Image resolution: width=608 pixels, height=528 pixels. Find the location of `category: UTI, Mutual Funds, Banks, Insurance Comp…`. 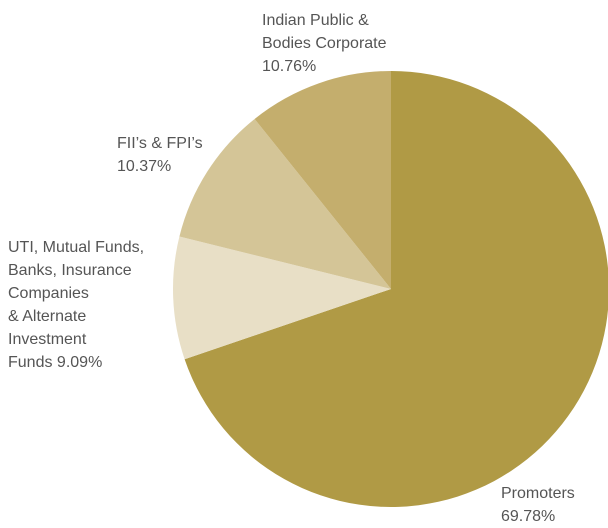

category: UTI, Mutual Funds, Banks, Insurance Comp… is located at coordinates (76, 305).